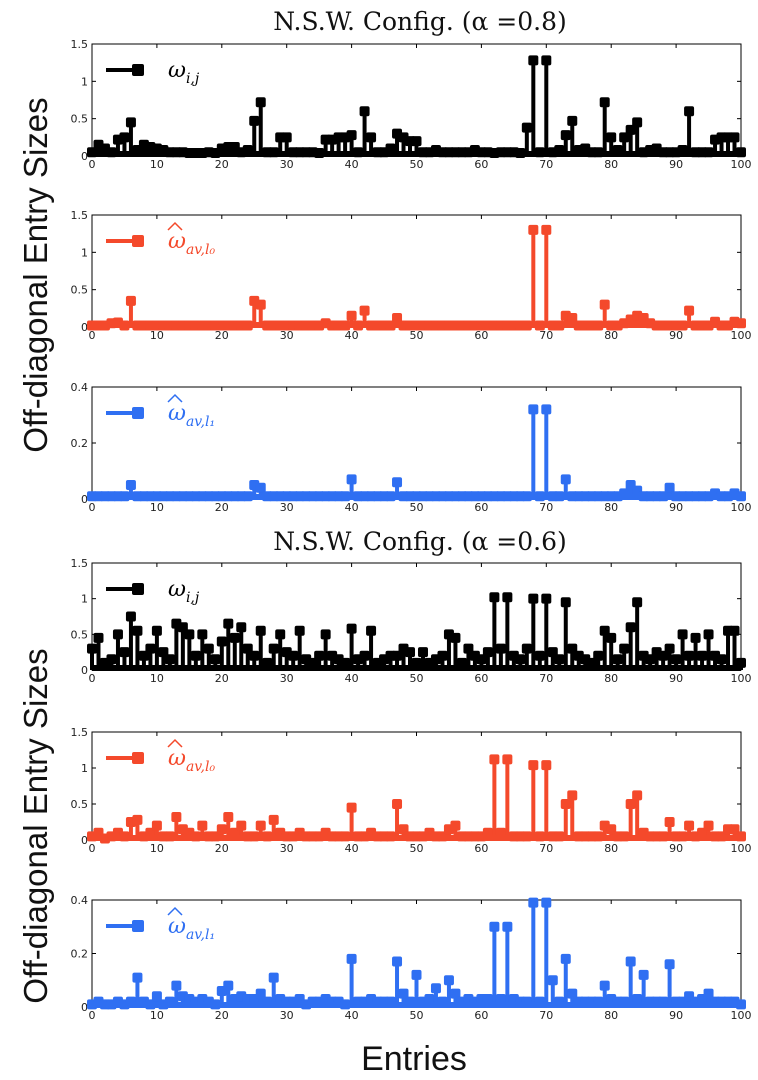 Image resolution: width=758 pixels, height=1080 pixels. What do you see at coordinates (191, 928) in the screenshot?
I see `legend-label: ωav,l₁` at bounding box center [191, 928].